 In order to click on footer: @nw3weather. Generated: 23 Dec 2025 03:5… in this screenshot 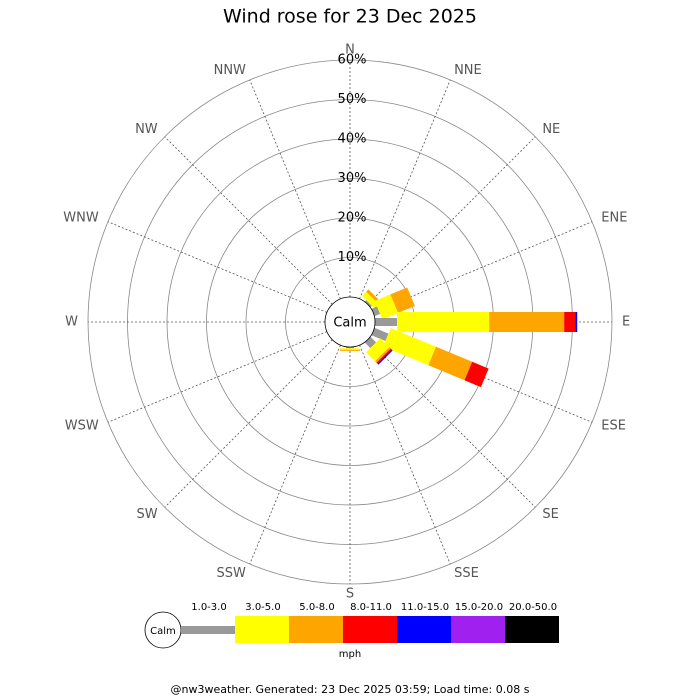, I will do `click(350, 689)`.